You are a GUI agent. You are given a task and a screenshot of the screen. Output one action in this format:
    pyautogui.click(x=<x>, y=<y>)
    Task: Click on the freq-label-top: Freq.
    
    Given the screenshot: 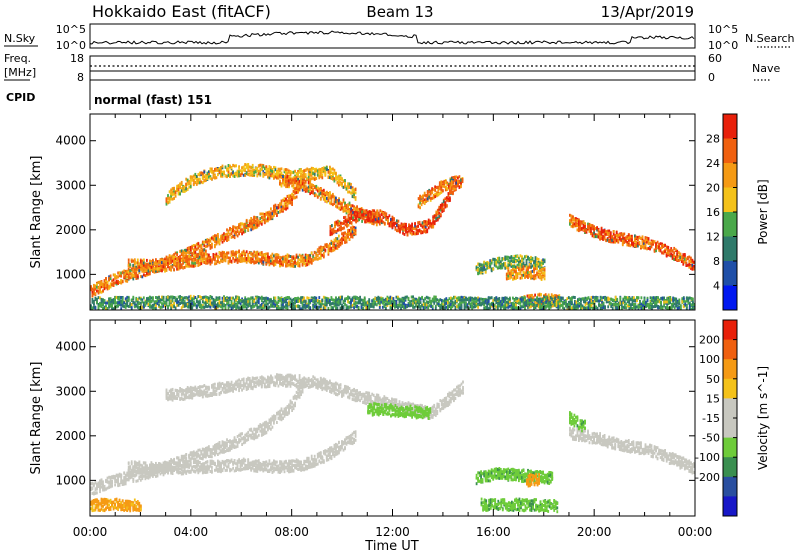 What is the action you would take?
    pyautogui.click(x=17, y=58)
    